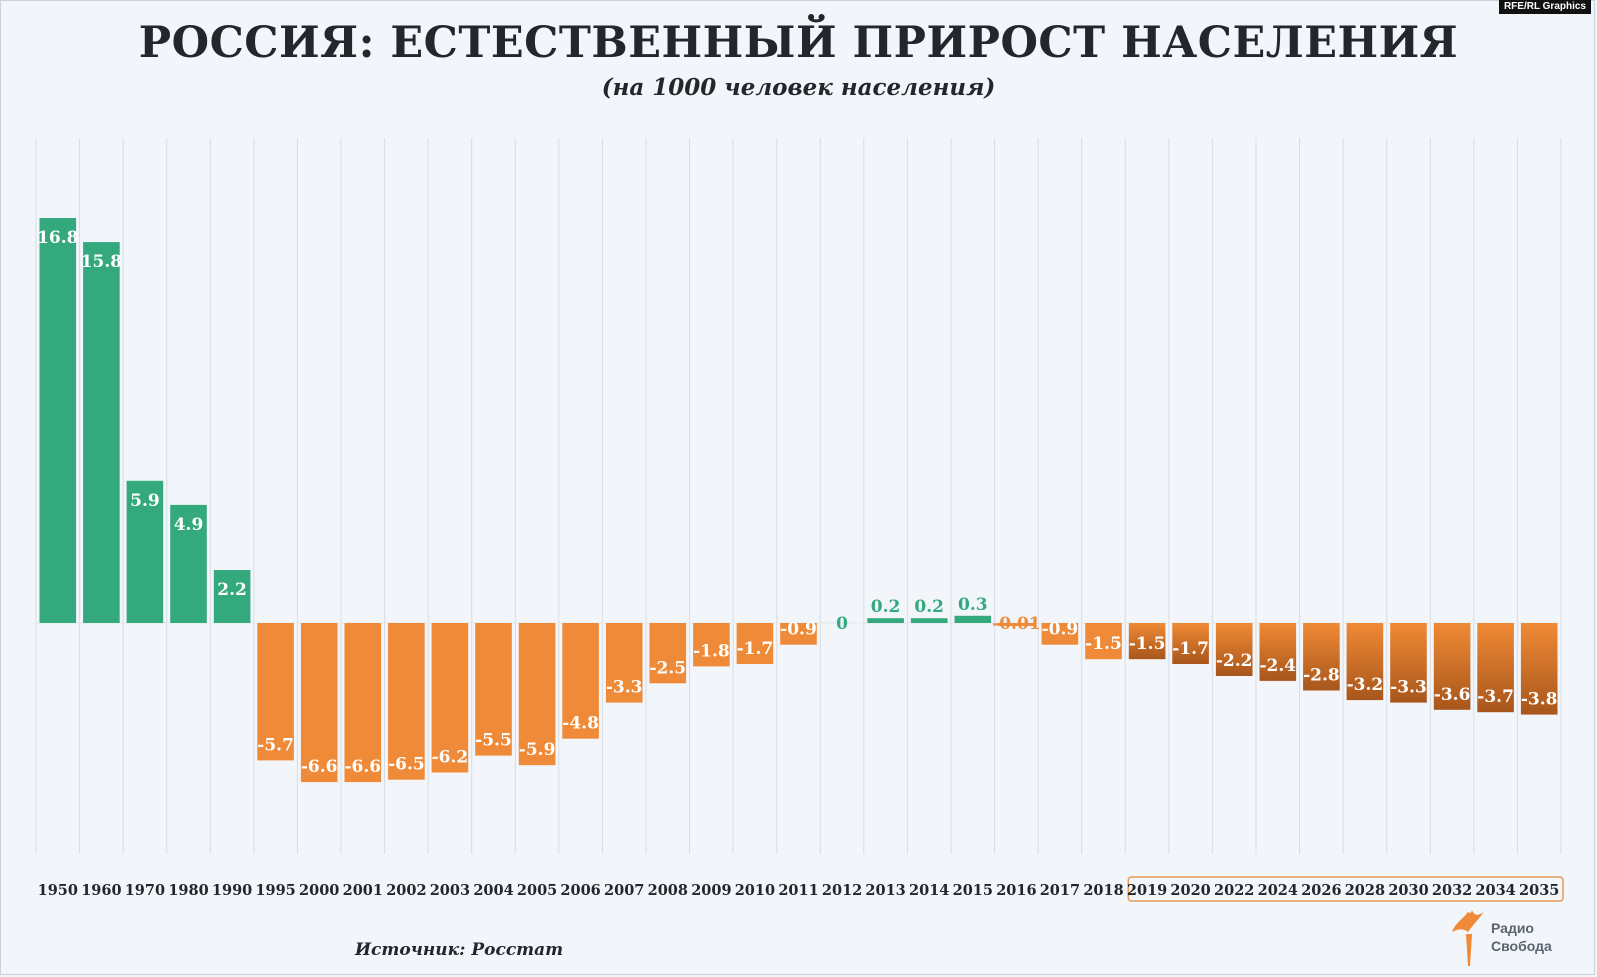 The image size is (1597, 977). I want to click on value-label-2002: -6.5, so click(406, 765).